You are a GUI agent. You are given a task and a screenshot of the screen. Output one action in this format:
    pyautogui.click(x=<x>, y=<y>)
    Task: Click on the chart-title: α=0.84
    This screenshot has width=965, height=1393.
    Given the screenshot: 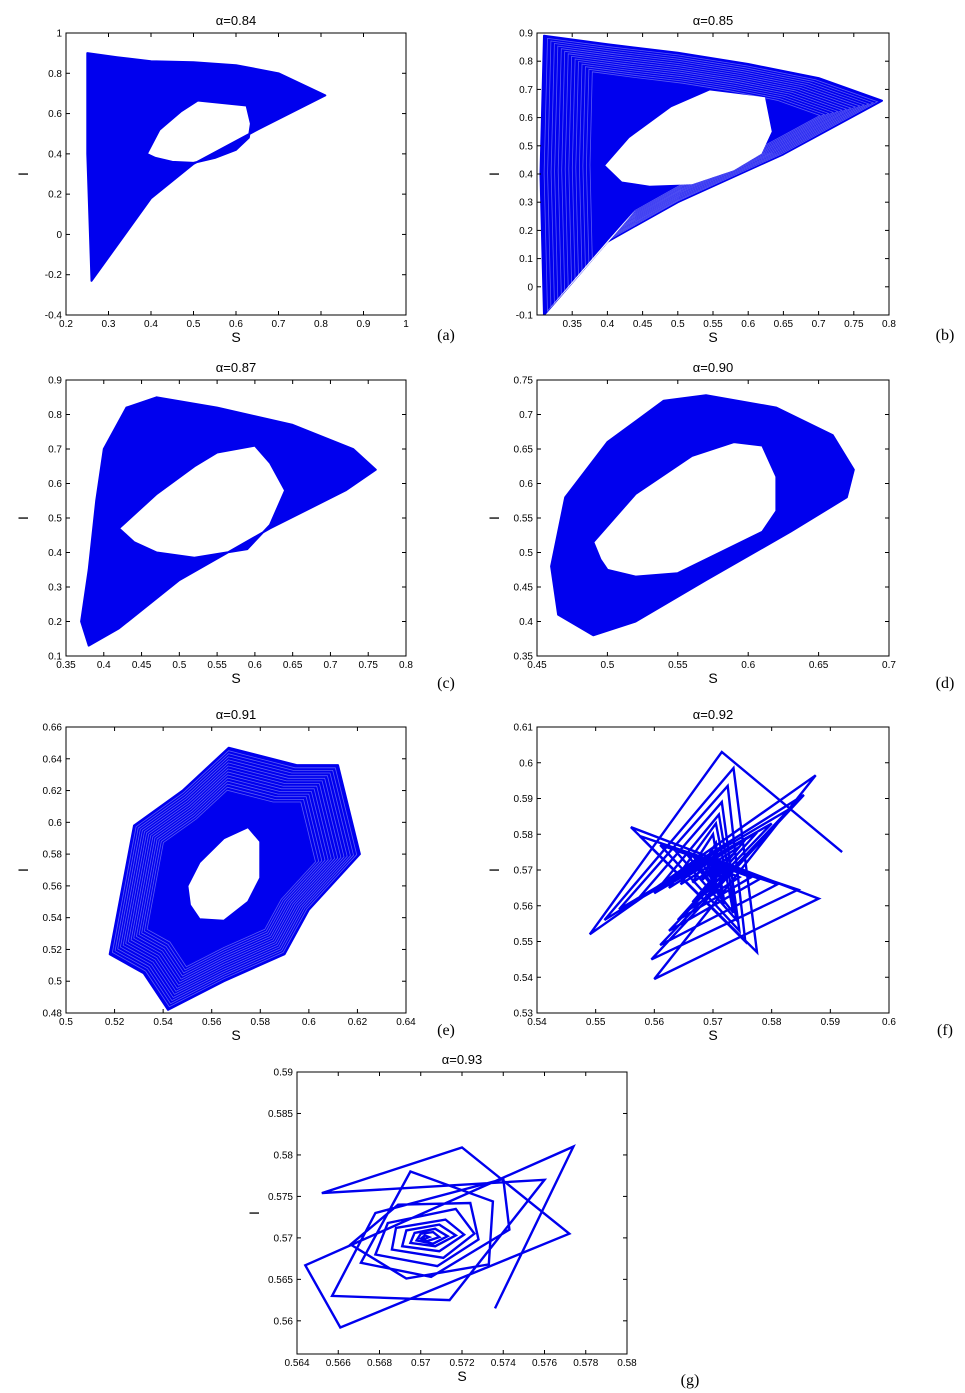 What is the action you would take?
    pyautogui.click(x=236, y=20)
    